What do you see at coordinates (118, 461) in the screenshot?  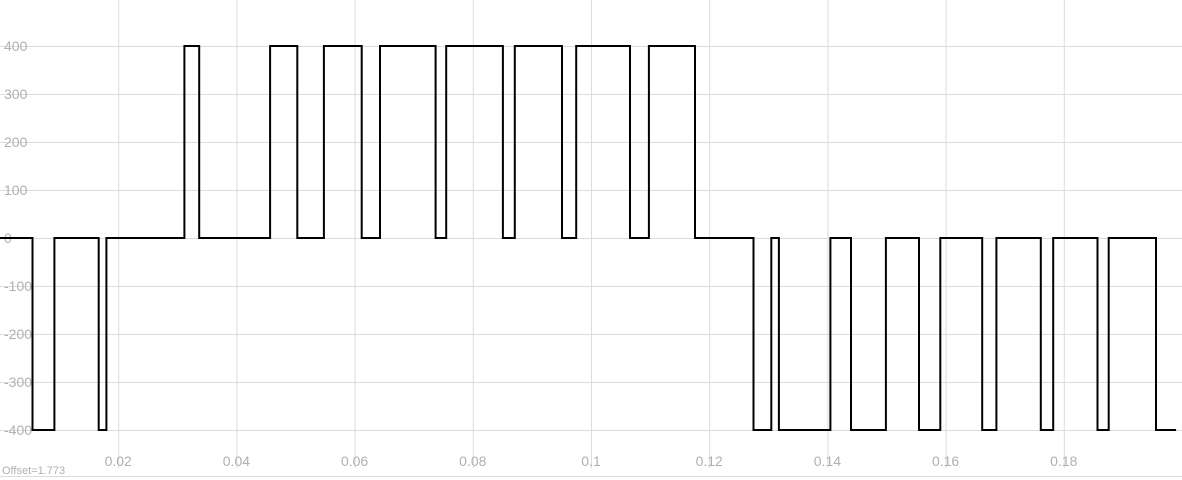 I see `x-tick-label: 0.02` at bounding box center [118, 461].